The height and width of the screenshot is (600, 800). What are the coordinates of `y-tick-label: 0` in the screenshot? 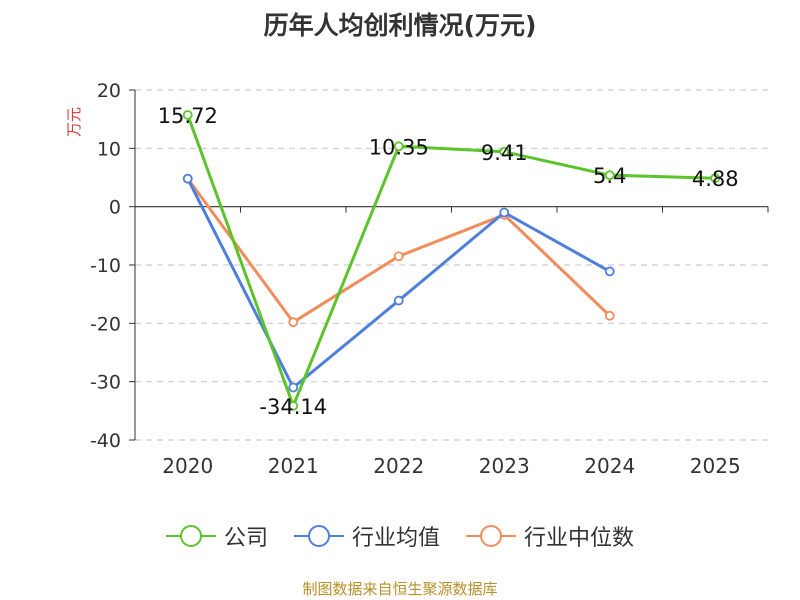 It's located at (115, 208).